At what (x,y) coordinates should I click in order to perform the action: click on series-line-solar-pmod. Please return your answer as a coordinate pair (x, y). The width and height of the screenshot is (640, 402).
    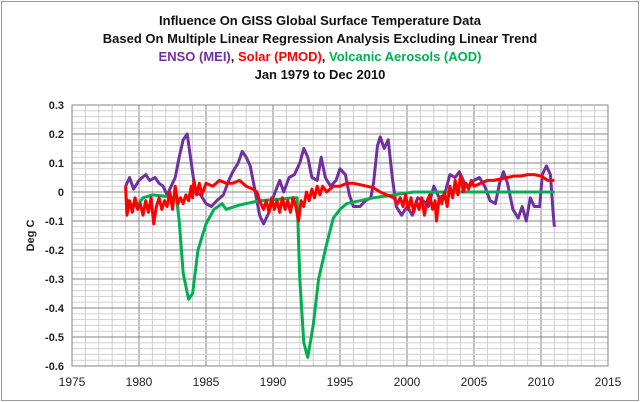
    Looking at the image, I should click on (339, 199).